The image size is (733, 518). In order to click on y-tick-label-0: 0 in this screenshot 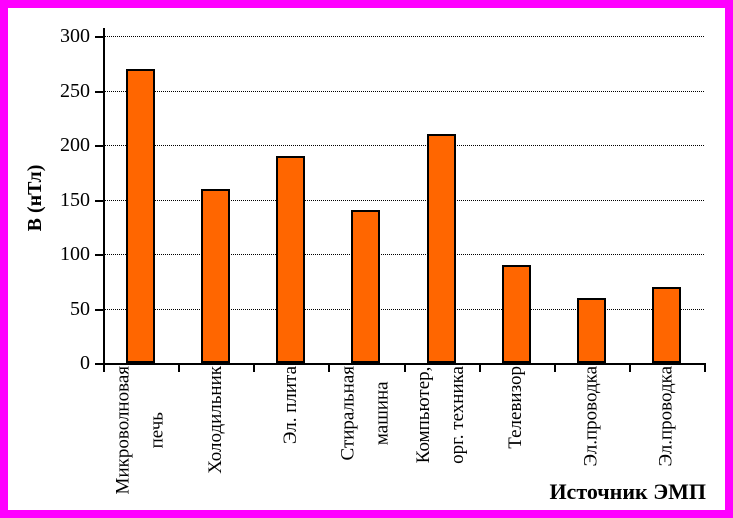, I will do `click(85, 363)`.